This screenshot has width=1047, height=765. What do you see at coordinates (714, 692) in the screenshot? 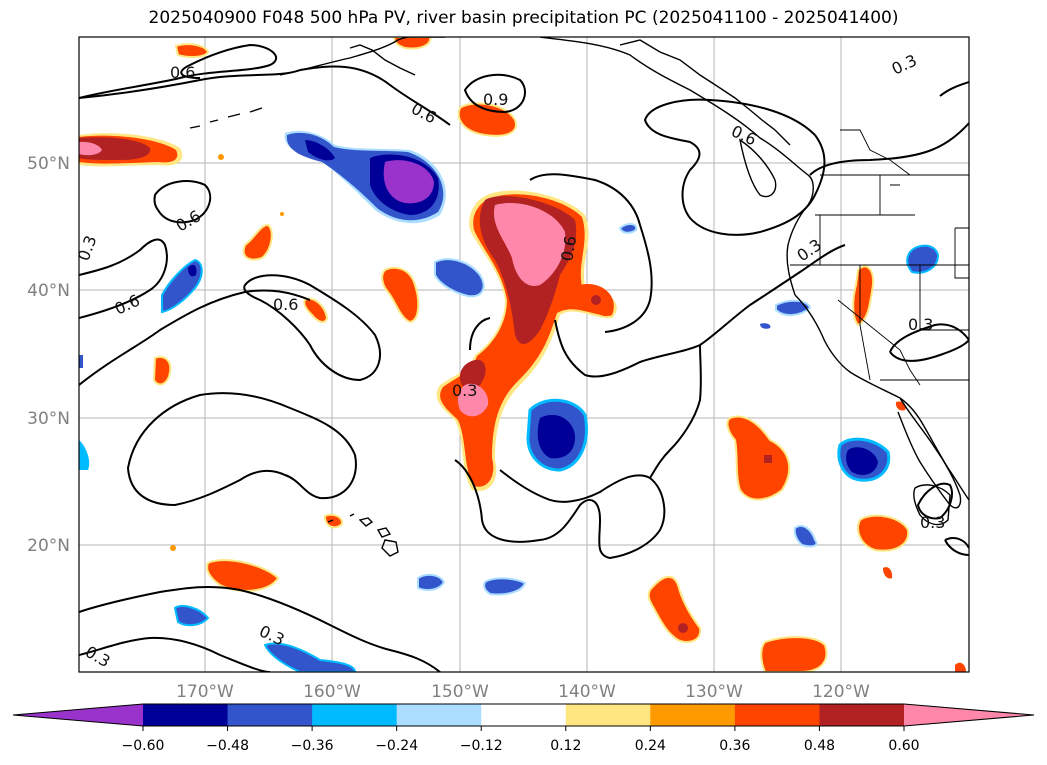
I see `lon-label: 130°W` at bounding box center [714, 692].